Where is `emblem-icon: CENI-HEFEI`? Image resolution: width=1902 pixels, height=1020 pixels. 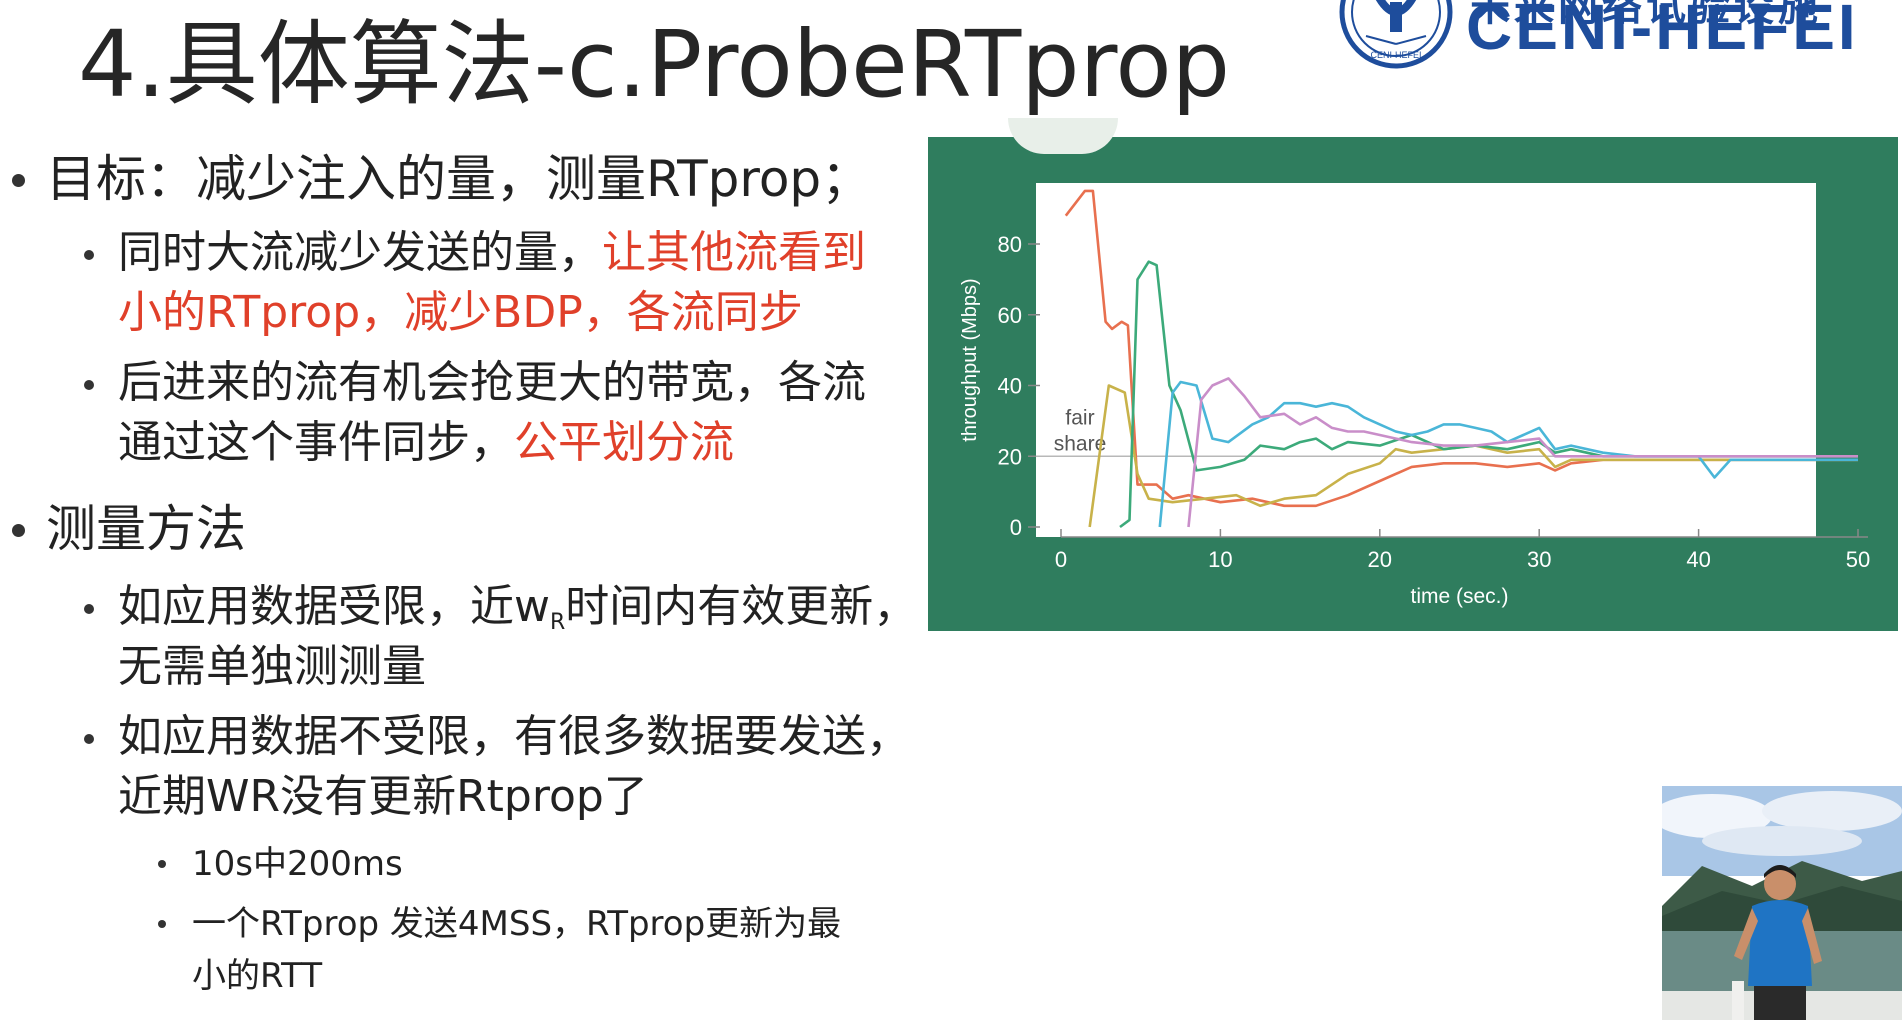
emblem-icon: CENI-HEFEI is located at coordinates (1396, 34).